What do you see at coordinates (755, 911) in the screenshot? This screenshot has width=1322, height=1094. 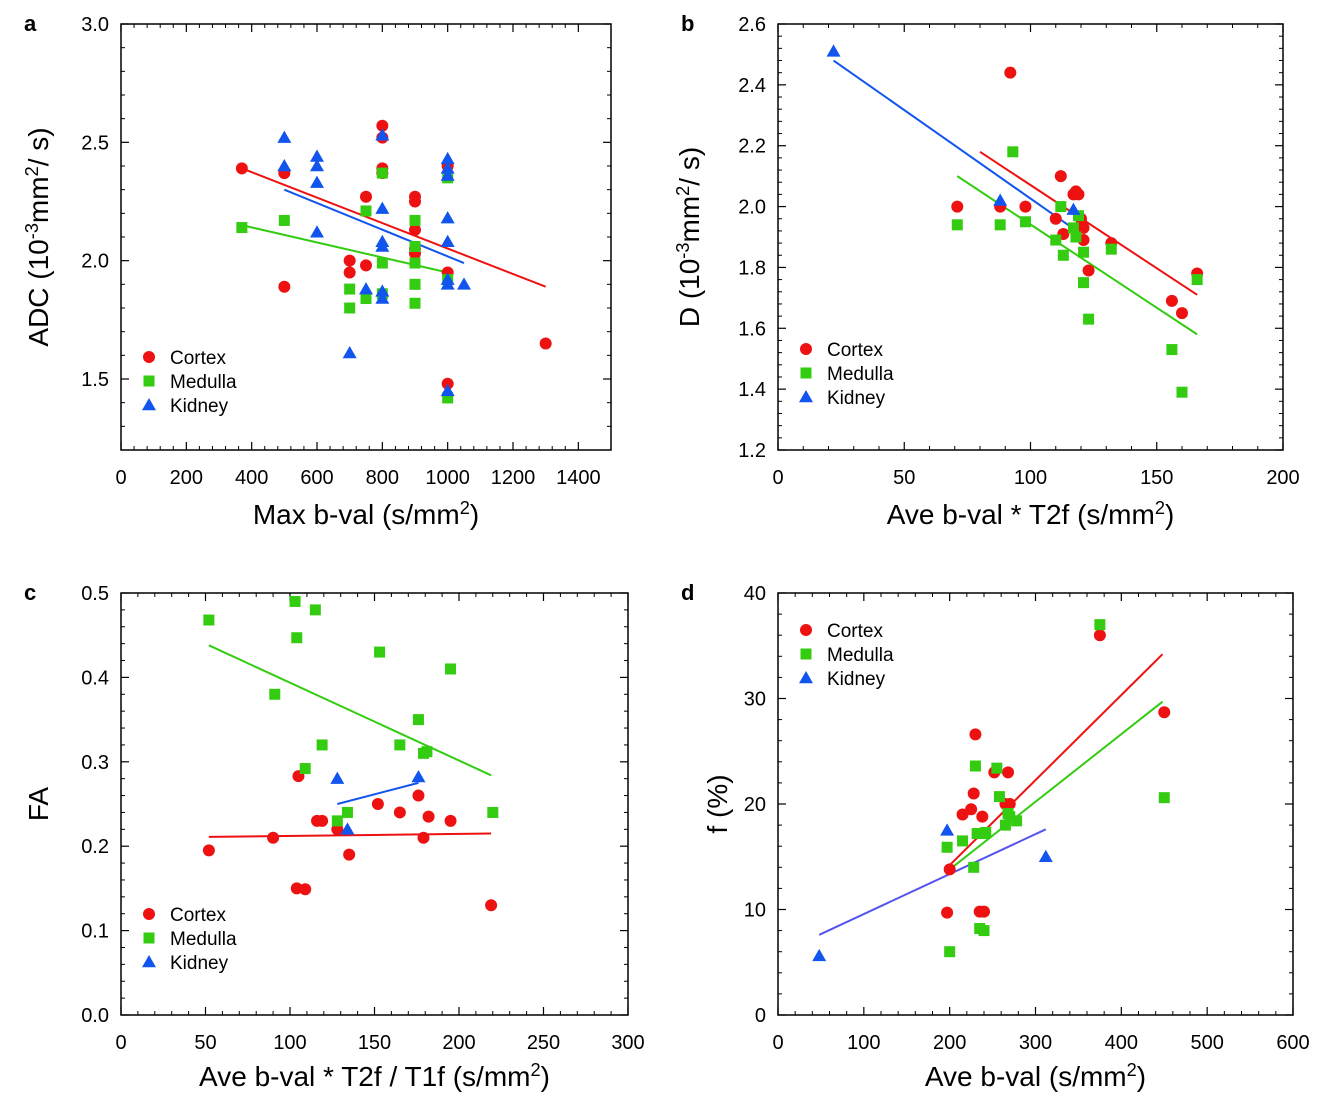 I see `y-tick-label: 10` at bounding box center [755, 911].